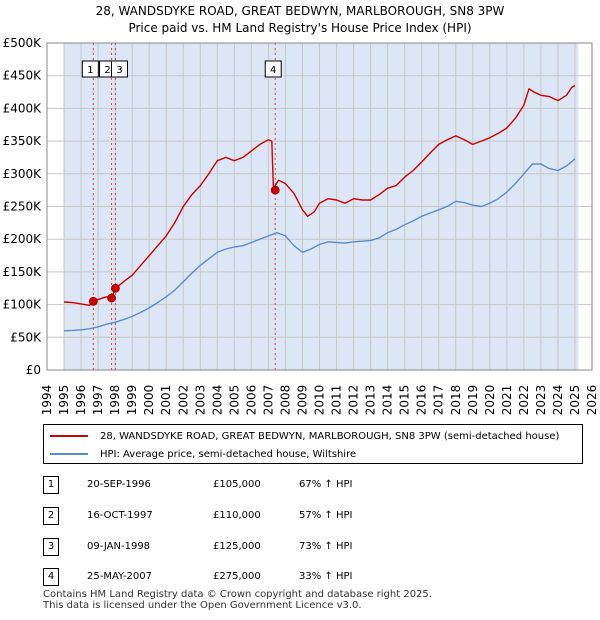 The image size is (600, 620). What do you see at coordinates (237, 515) in the screenshot?
I see `sale-price: £110,000` at bounding box center [237, 515].